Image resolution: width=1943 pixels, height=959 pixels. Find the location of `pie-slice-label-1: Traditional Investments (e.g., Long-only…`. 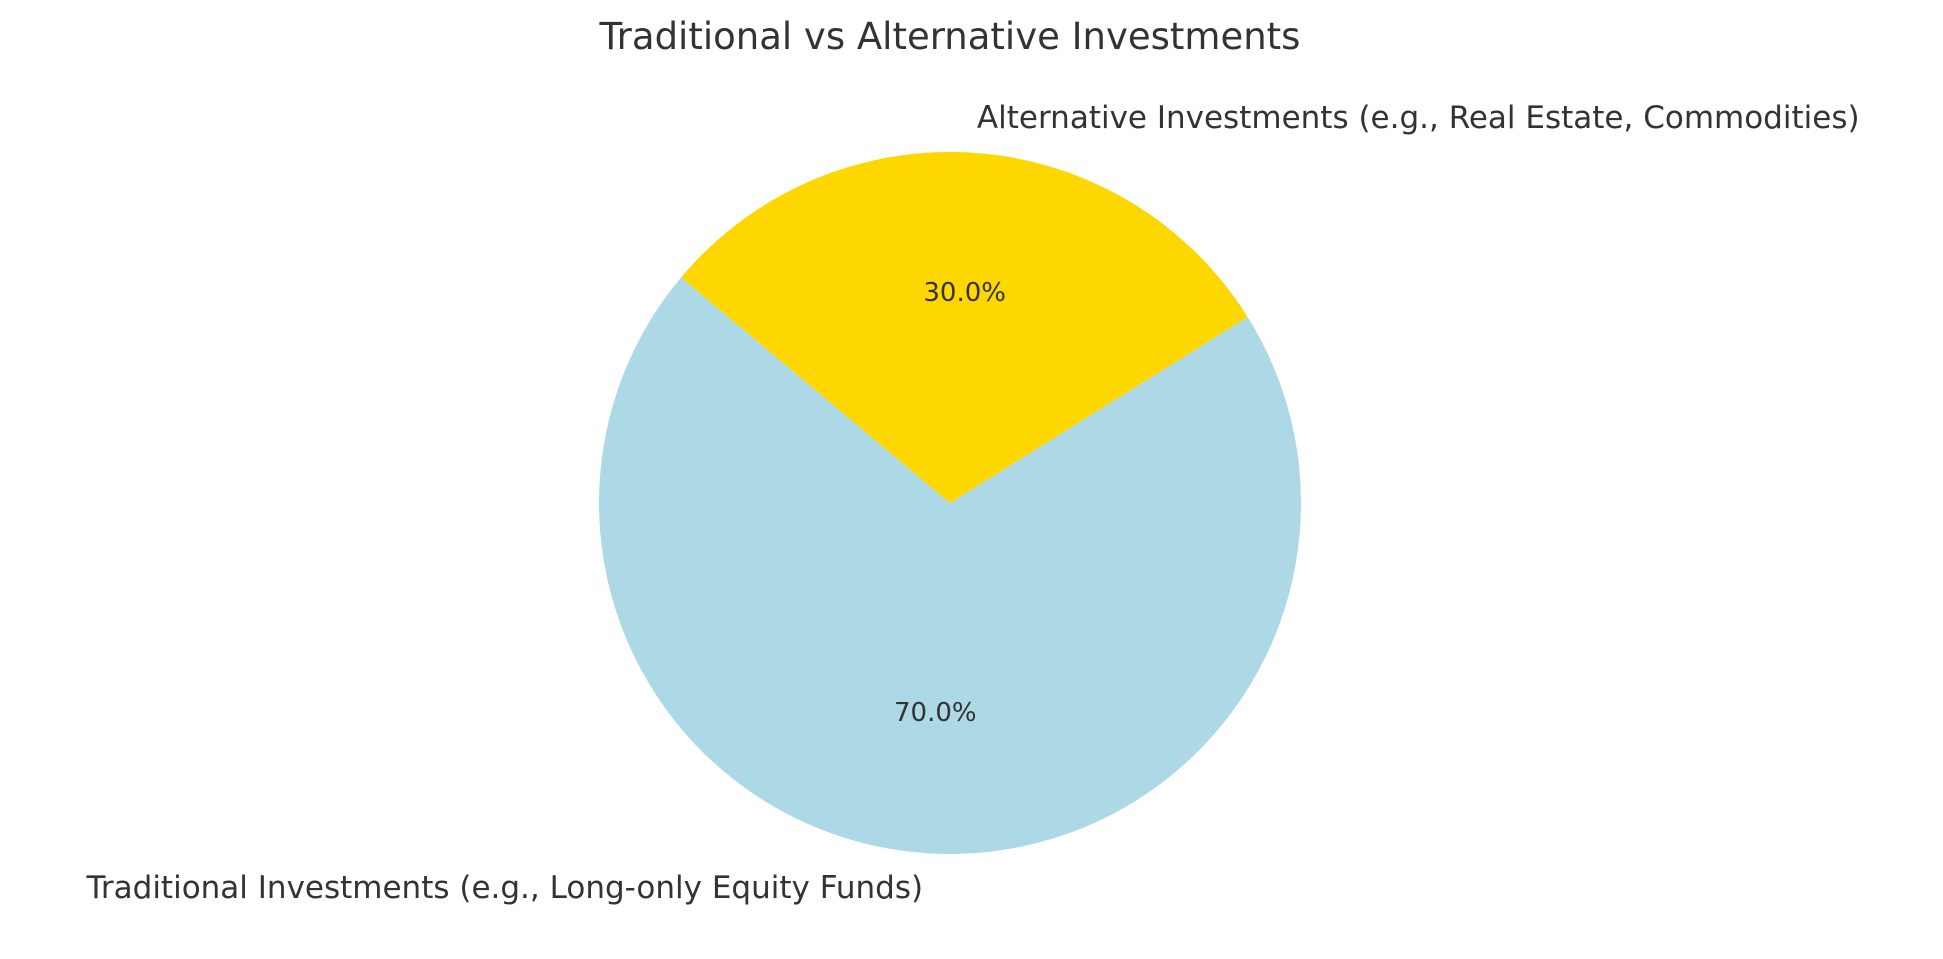

pie-slice-label-1: Traditional Investments (e.g., Long-only… is located at coordinates (505, 888).